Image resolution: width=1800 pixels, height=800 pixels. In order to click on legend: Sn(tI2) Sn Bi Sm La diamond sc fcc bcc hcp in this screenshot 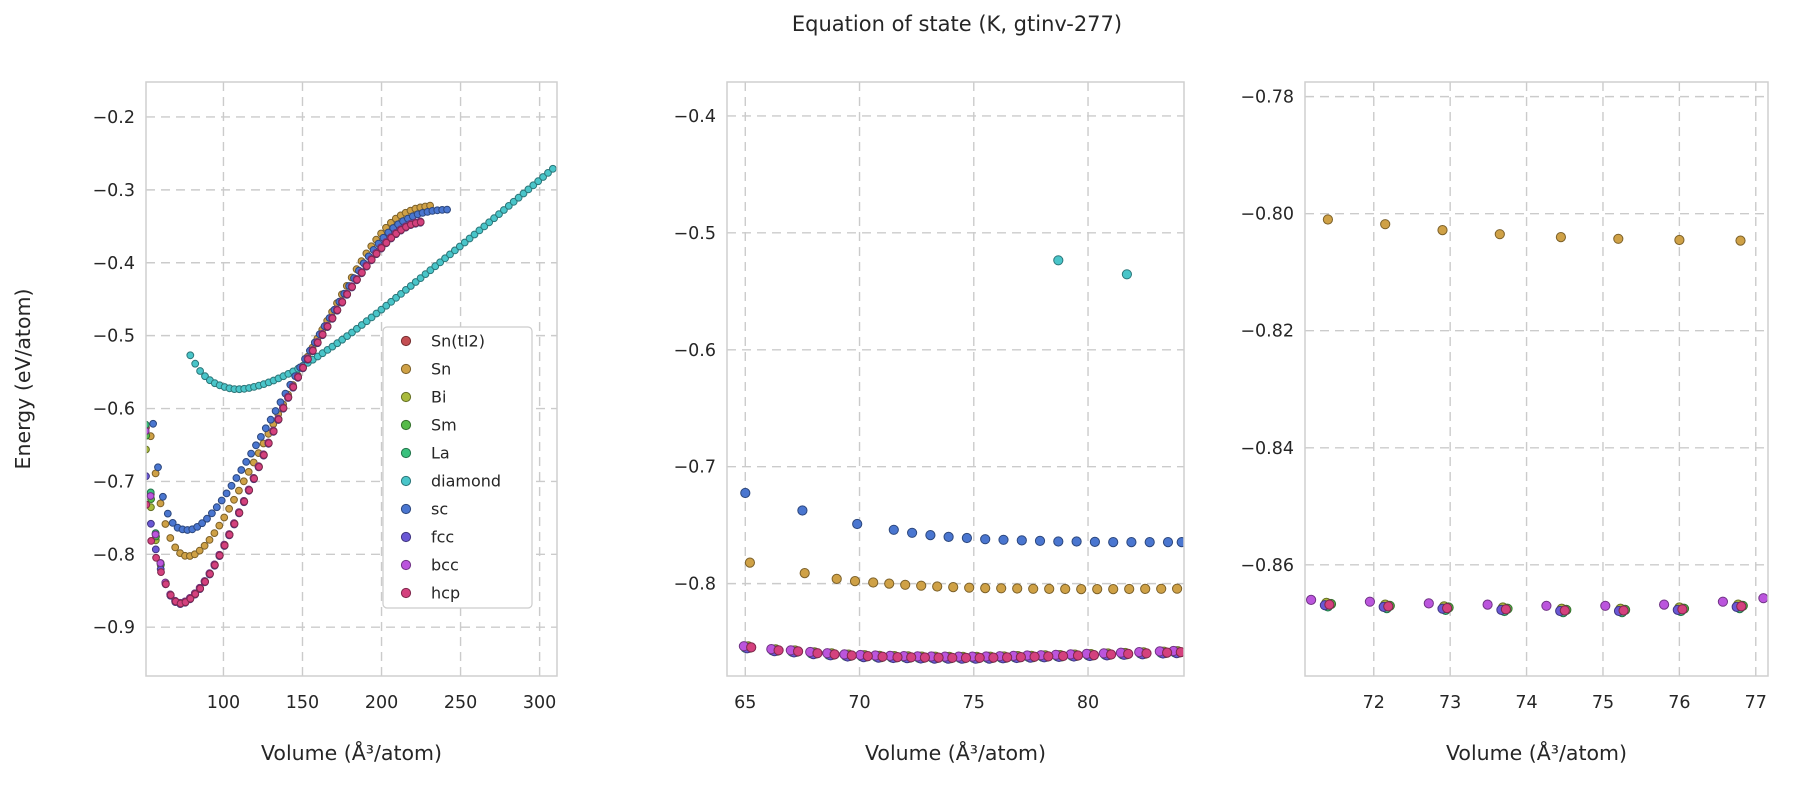, I will do `click(457, 467)`.